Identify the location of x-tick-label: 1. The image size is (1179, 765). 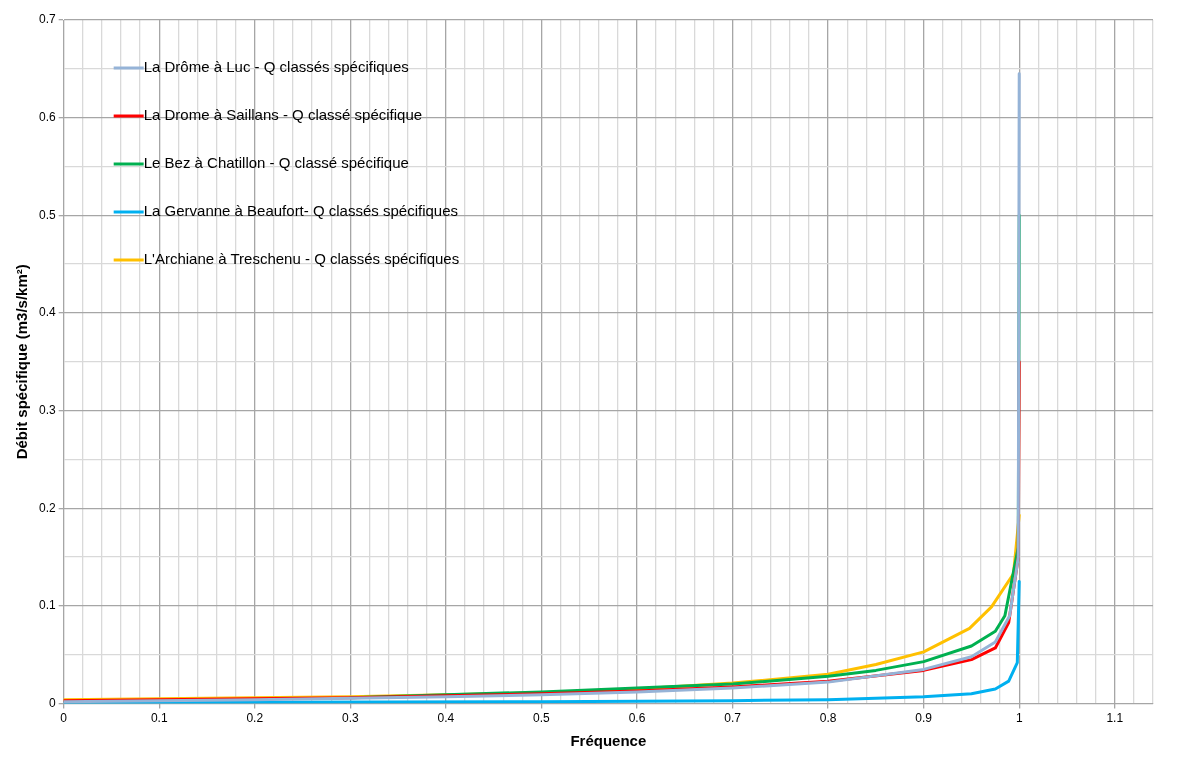
(1019, 718).